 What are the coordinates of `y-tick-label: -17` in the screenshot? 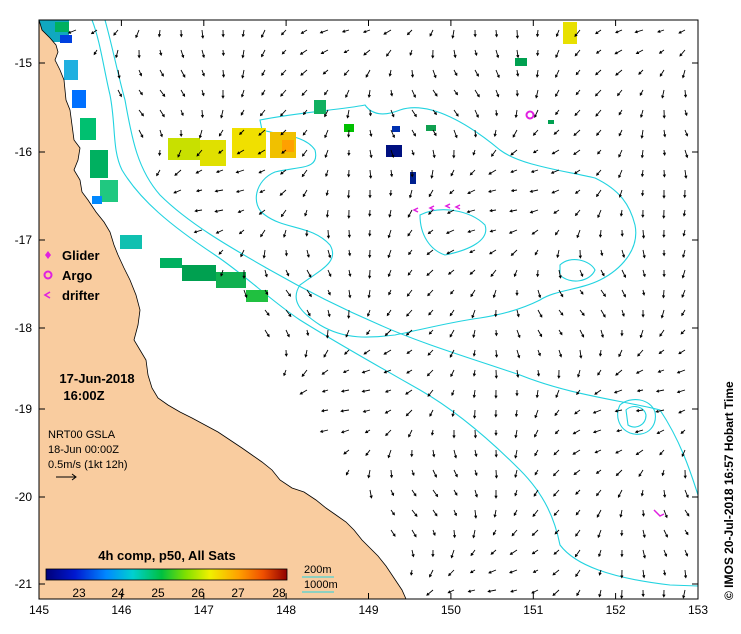 It's located at (24, 240).